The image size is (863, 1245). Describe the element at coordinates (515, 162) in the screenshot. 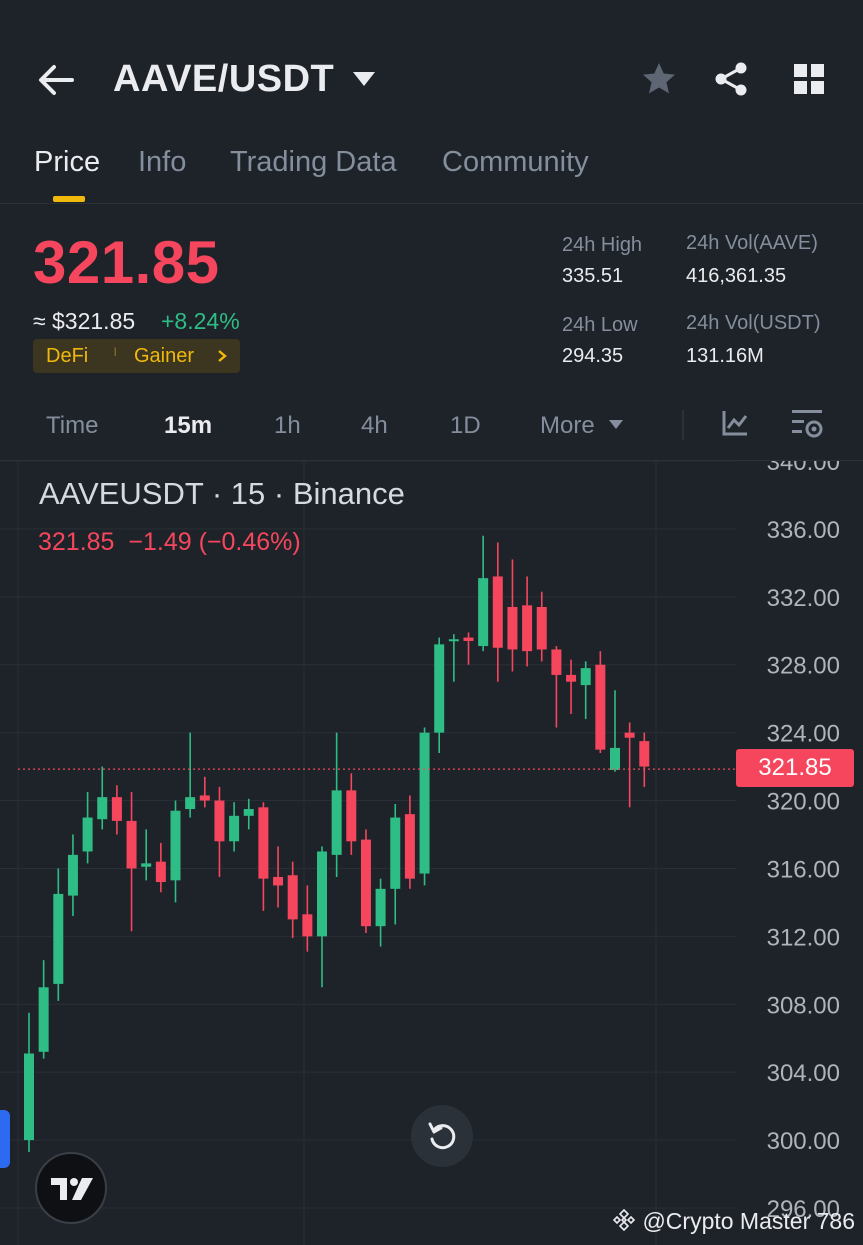

I see `tab-community: Community` at that location.